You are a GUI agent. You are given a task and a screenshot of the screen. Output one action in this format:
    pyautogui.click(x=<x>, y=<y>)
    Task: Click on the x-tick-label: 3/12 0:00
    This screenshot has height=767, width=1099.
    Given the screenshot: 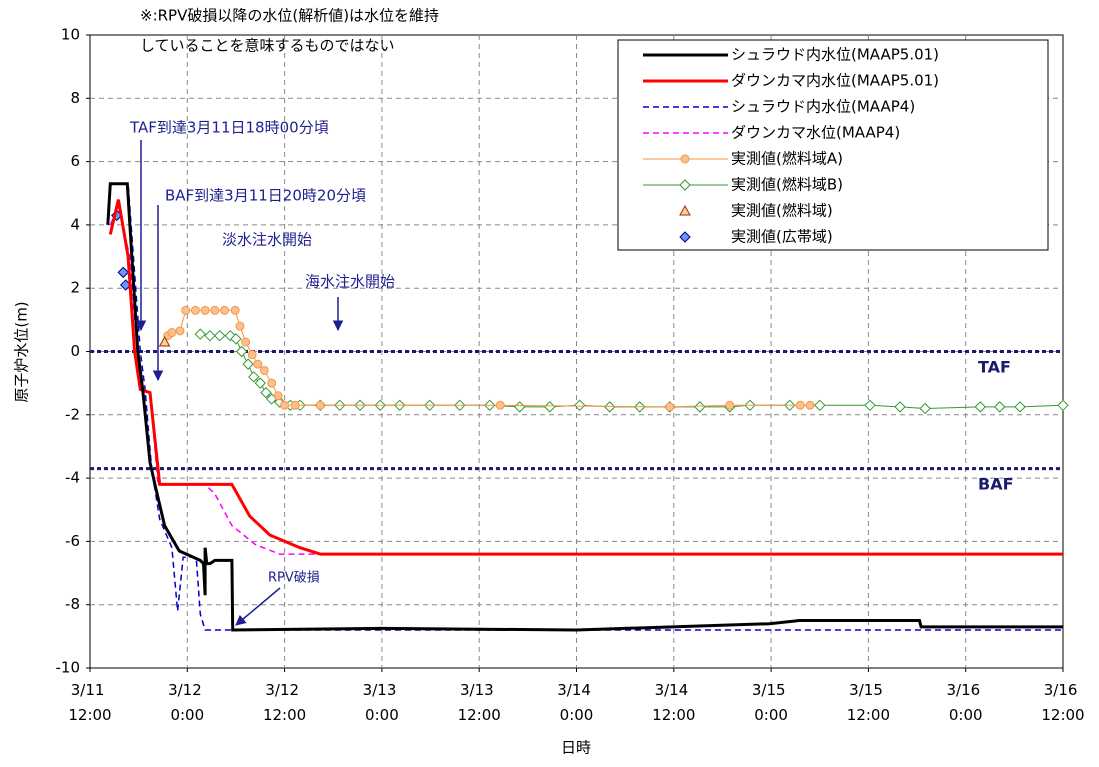 What is the action you would take?
    pyautogui.click(x=187, y=702)
    